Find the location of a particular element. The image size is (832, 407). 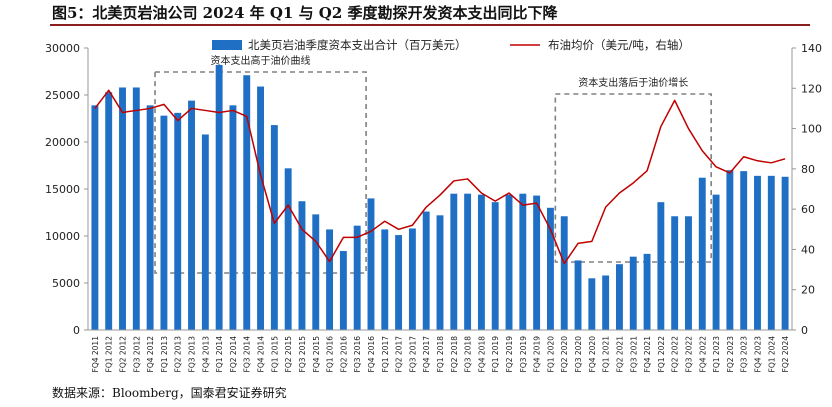

x-tick-label: FQ1 2013 is located at coordinates (164, 354).